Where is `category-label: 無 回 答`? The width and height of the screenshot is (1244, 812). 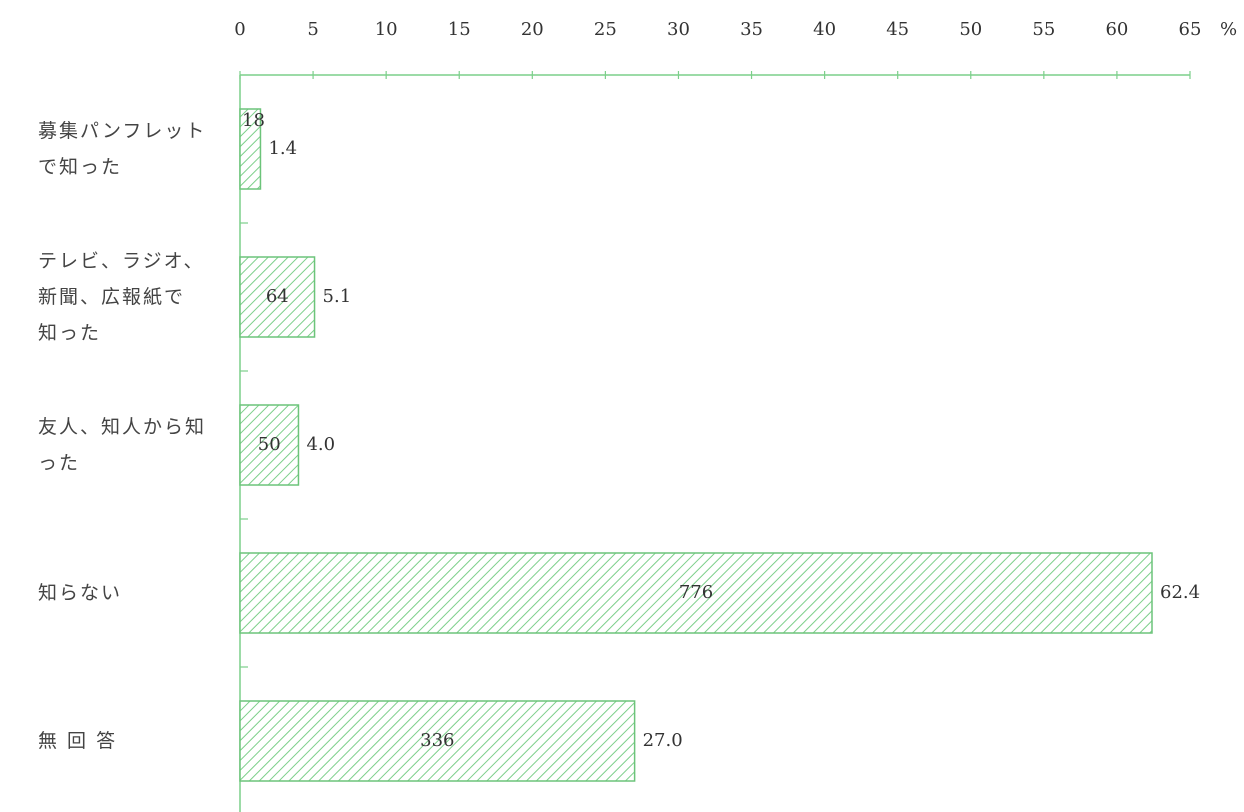 category-label: 無 回 答 is located at coordinates (77, 741).